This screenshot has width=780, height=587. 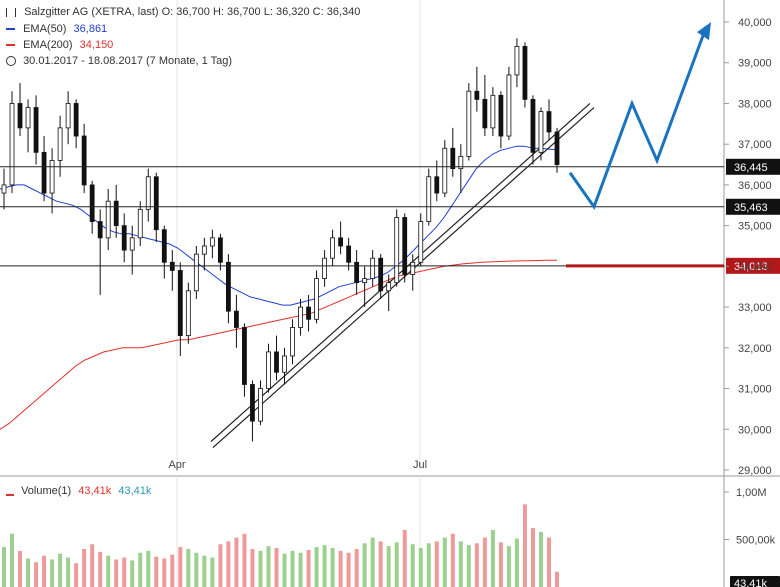 I want to click on volume-last-badge, so click(x=755, y=581).